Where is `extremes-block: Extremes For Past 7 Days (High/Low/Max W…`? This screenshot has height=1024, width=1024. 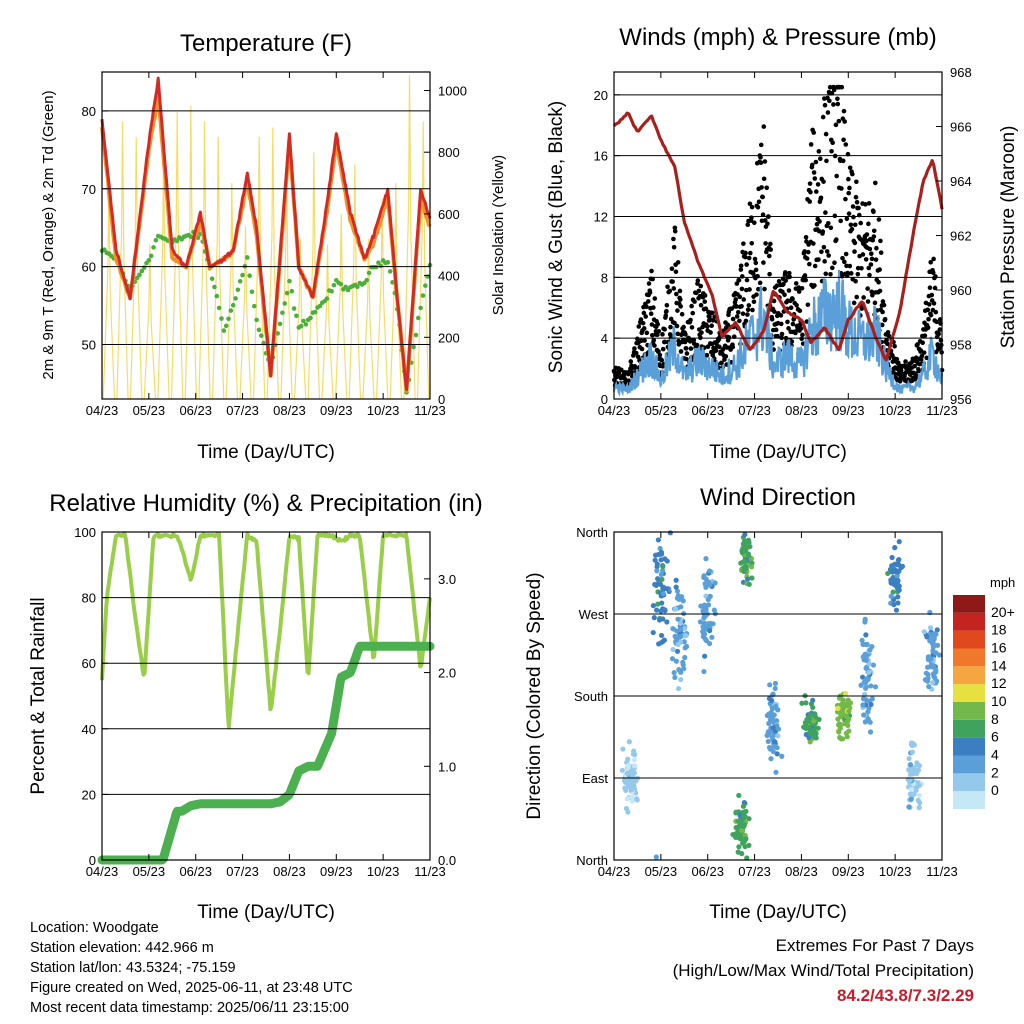 extremes-block: Extremes For Past 7 Days (High/Low/Max W… is located at coordinates (823, 970).